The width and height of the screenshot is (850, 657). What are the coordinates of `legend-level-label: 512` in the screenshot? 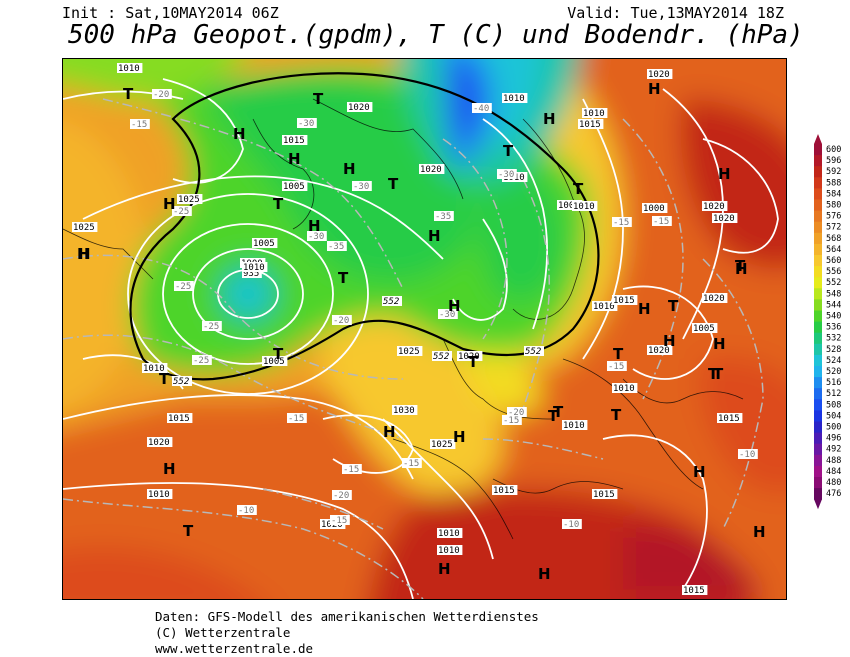 It's located at (833, 394).